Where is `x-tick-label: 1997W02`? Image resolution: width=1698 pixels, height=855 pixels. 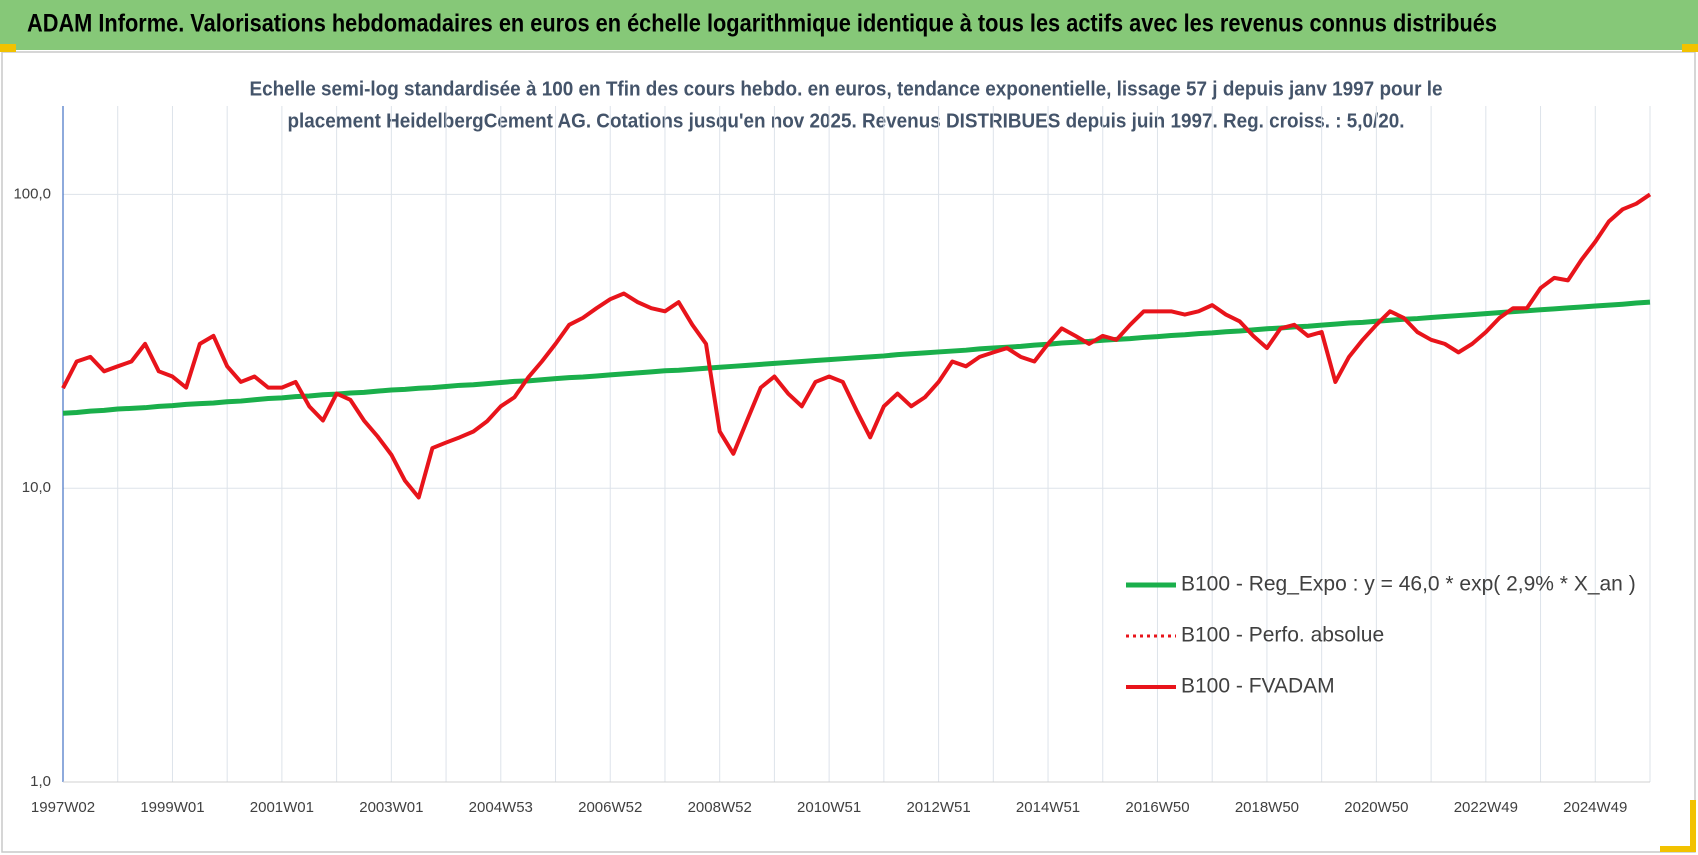
x-tick-label: 1997W02 is located at coordinates (63, 807).